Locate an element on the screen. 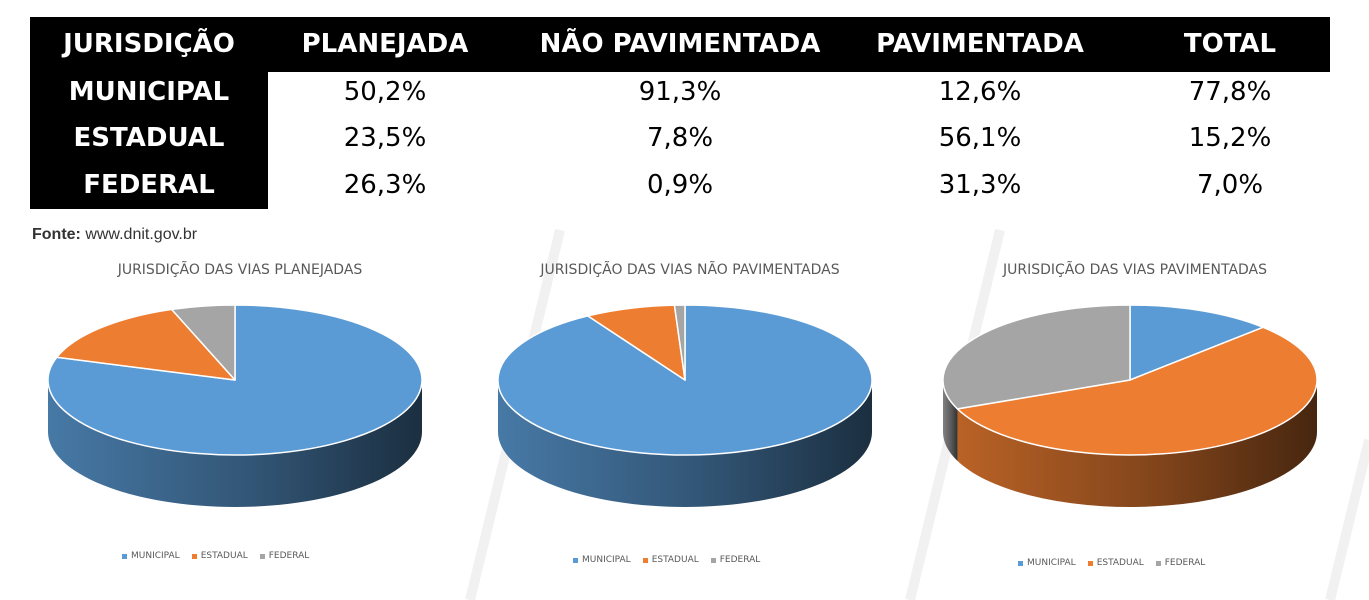 The width and height of the screenshot is (1369, 600). table-cell: 50,2% is located at coordinates (385, 92).